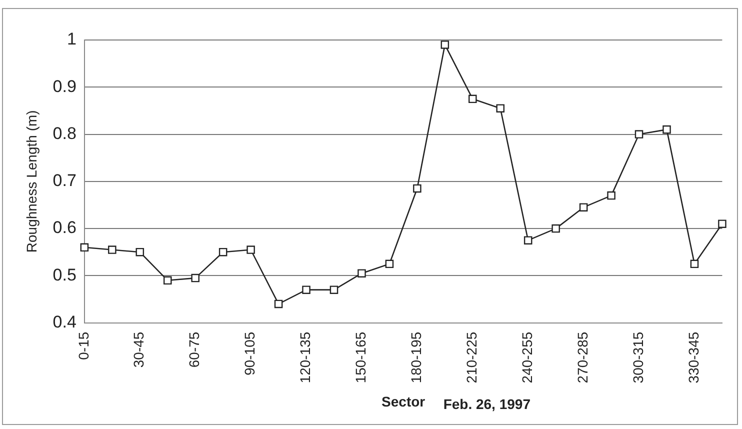 The width and height of the screenshot is (742, 429). I want to click on x-tick-label: 270-285, so click(582, 358).